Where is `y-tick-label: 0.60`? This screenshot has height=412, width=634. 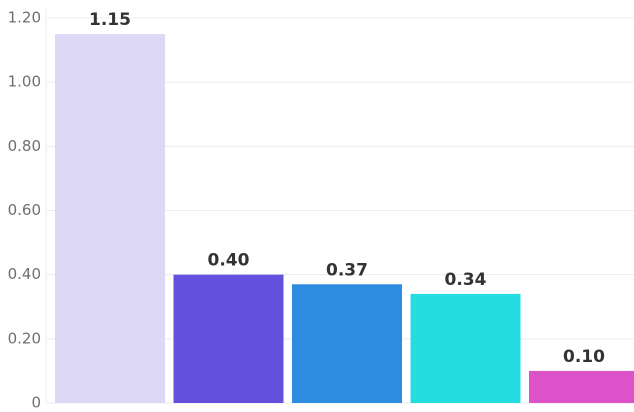 y-tick-label: 0.60 is located at coordinates (24, 210).